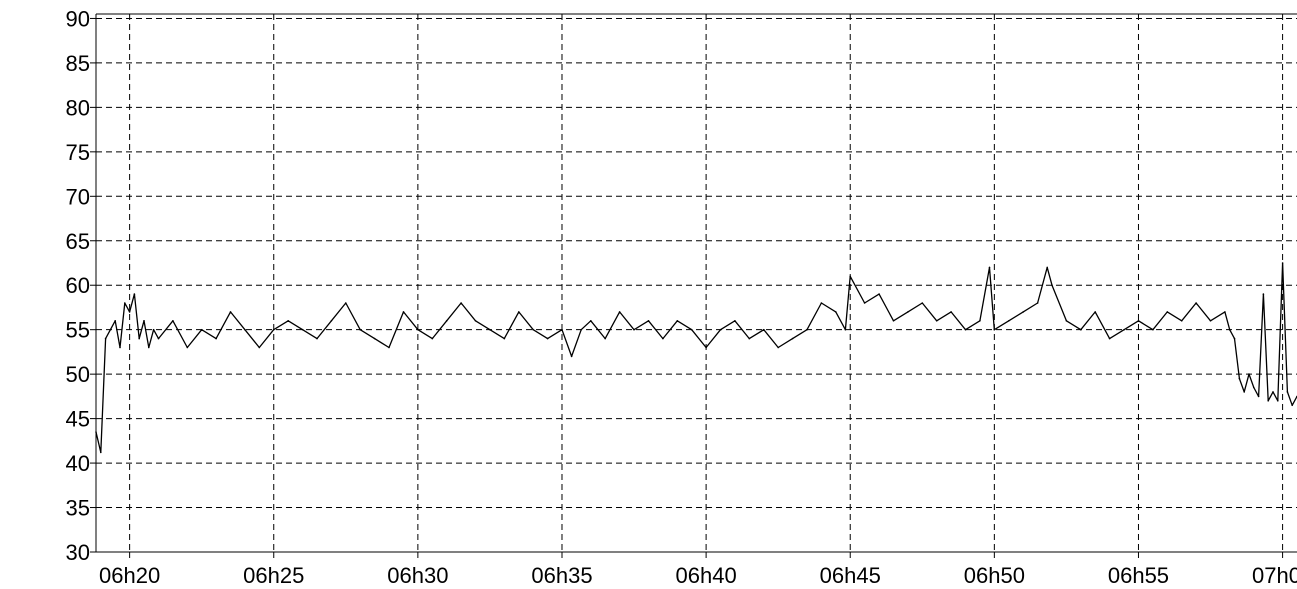 This screenshot has width=1297, height=589. What do you see at coordinates (78, 463) in the screenshot?
I see `y-tick-label: 40` at bounding box center [78, 463].